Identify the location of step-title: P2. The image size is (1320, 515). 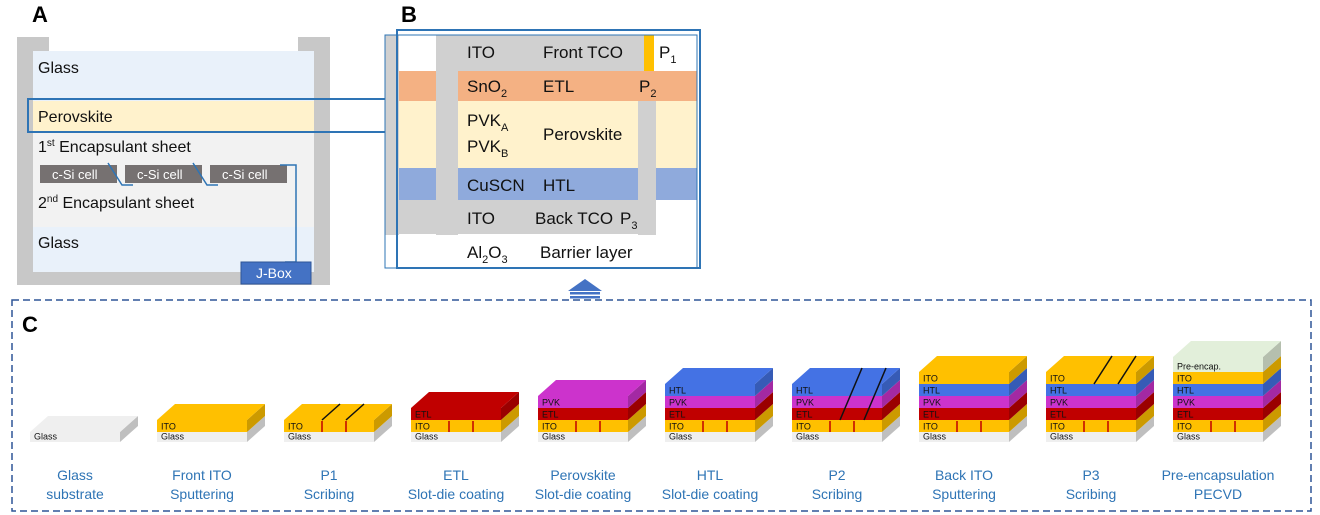
(836, 475).